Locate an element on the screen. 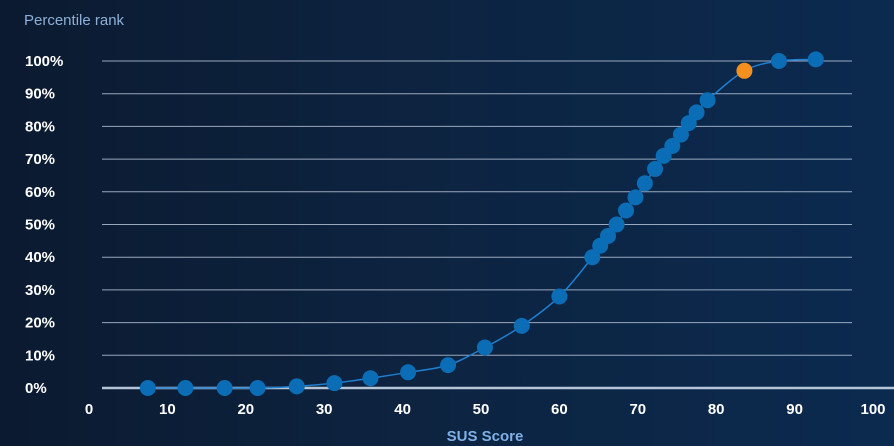 The image size is (894, 446). y-tick-label: 100% is located at coordinates (44, 61).